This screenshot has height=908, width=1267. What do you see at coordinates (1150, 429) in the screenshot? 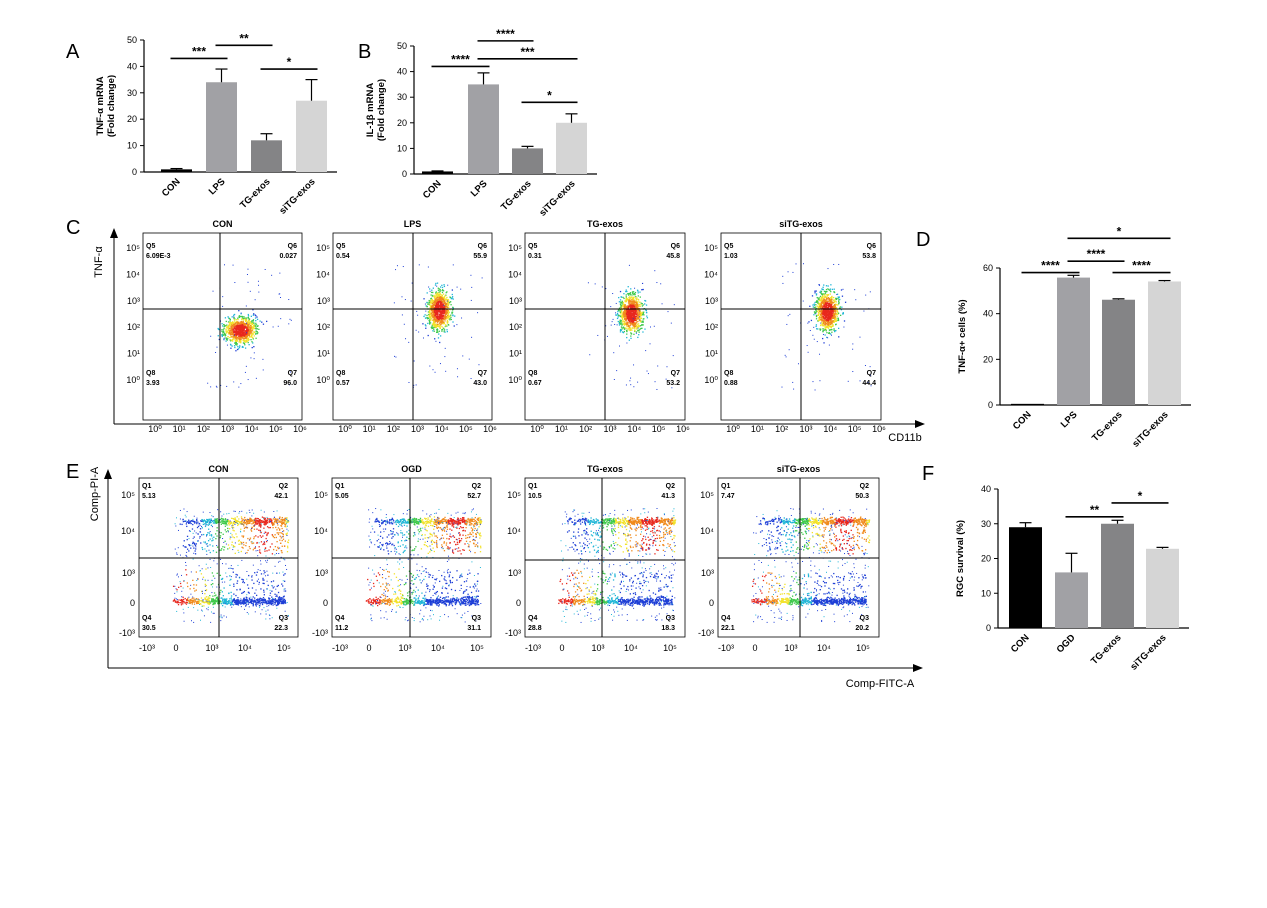
I see `category-label: siTG-exos` at bounding box center [1150, 429].